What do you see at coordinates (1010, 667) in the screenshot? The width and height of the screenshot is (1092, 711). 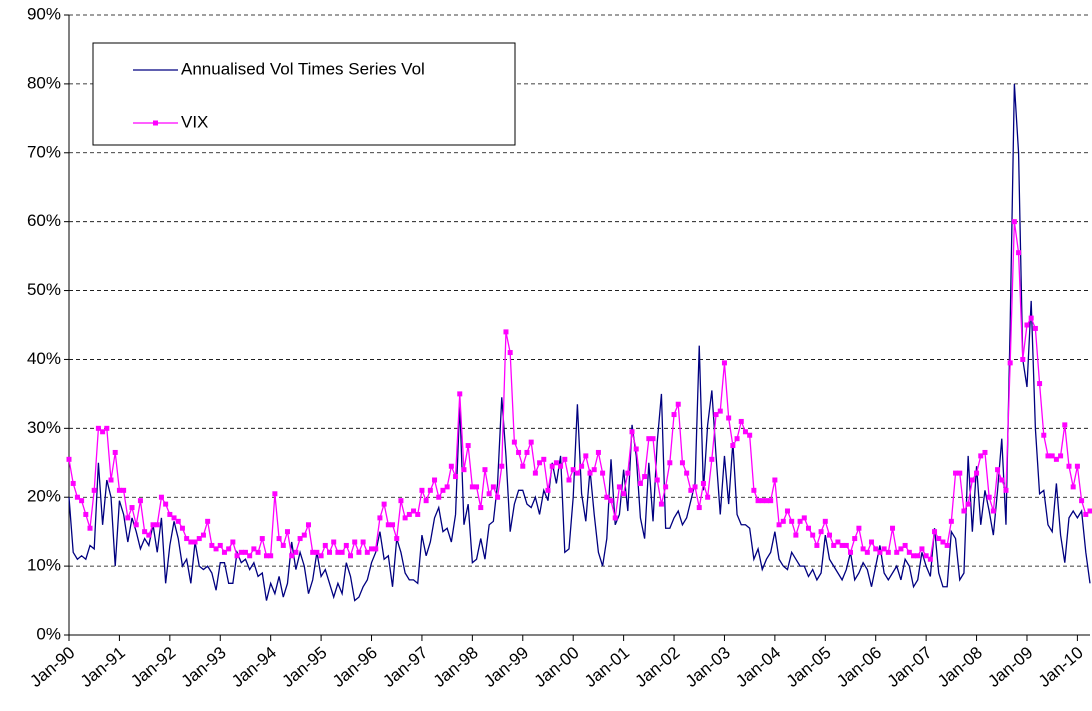 I see `x-tick-label: Jan-09` at bounding box center [1010, 667].